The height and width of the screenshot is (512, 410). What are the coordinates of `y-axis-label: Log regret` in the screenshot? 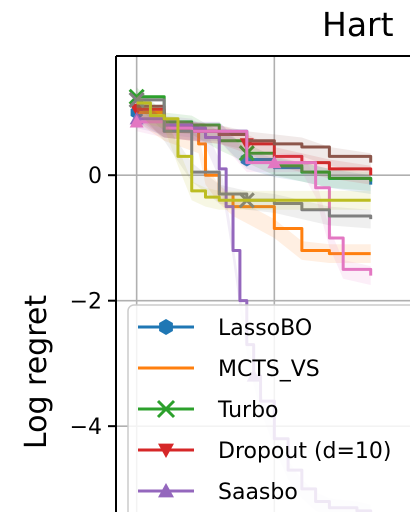 It's located at (36, 372).